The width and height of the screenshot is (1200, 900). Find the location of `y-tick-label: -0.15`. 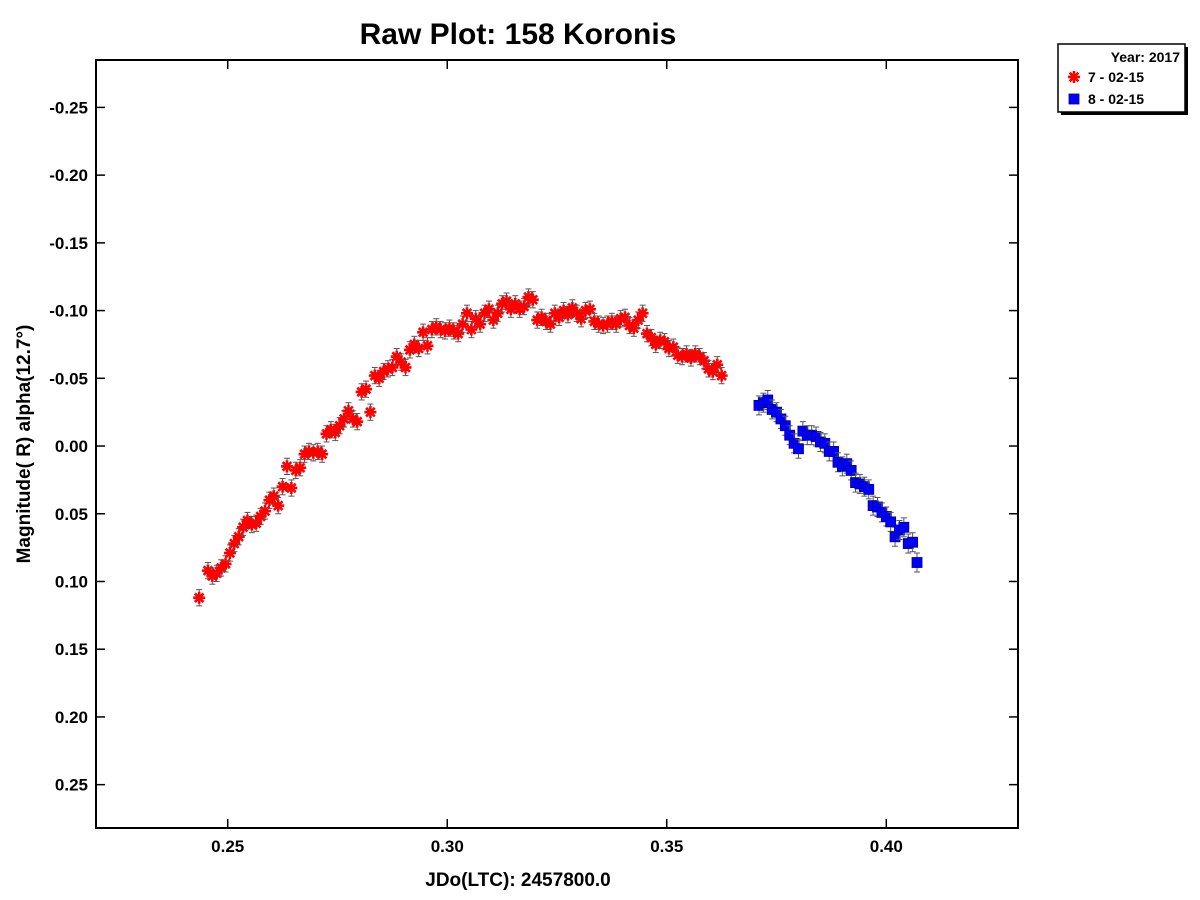

y-tick-label: -0.15 is located at coordinates (68, 243).